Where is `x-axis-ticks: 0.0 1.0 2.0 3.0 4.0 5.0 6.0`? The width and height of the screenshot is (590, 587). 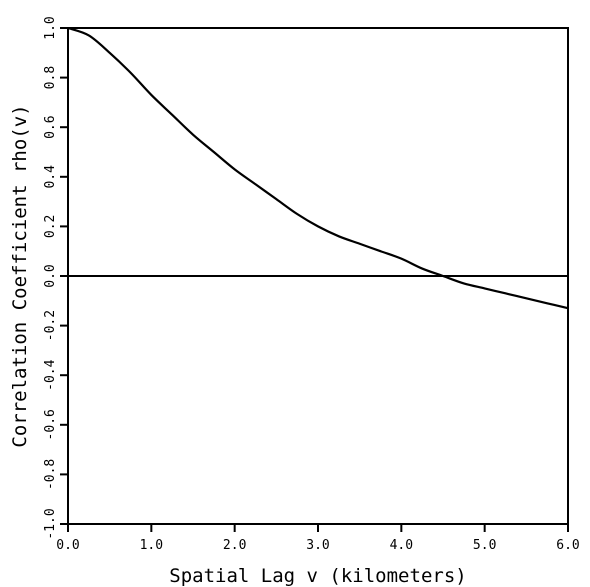 x-axis-ticks: 0.0 1.0 2.0 3.0 4.0 5.0 6.0 is located at coordinates (318, 538).